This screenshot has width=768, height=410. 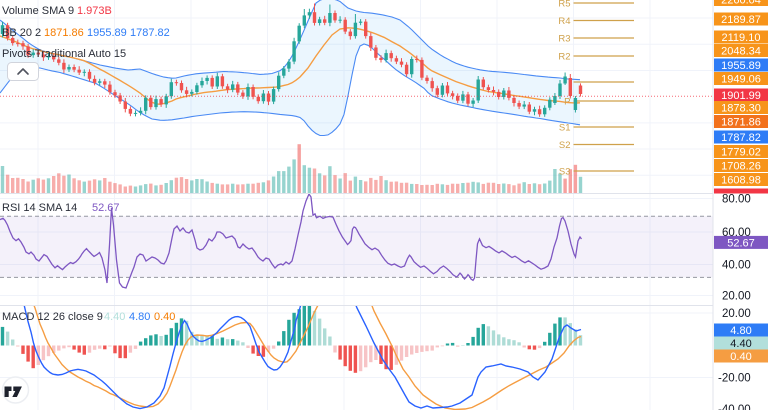 I want to click on svg-text: -20.00, so click(x=734, y=379).